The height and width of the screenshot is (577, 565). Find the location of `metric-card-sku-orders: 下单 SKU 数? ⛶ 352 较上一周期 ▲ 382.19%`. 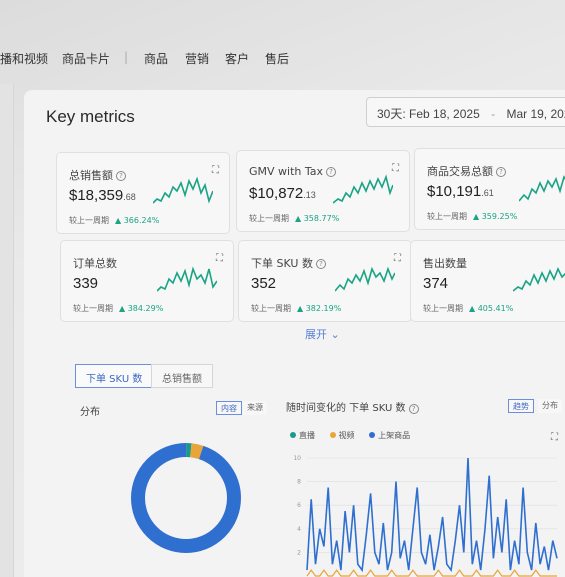

metric-card-sku-orders: 下单 SKU 数? ⛶ 352 较上一周期 ▲ 382.19% is located at coordinates (325, 281).